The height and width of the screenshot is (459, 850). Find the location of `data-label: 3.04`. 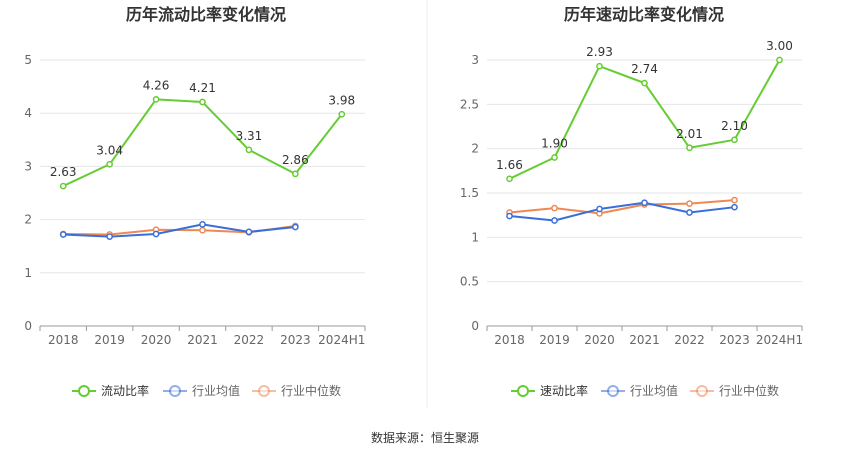

data-label: 3.04 is located at coordinates (109, 150).